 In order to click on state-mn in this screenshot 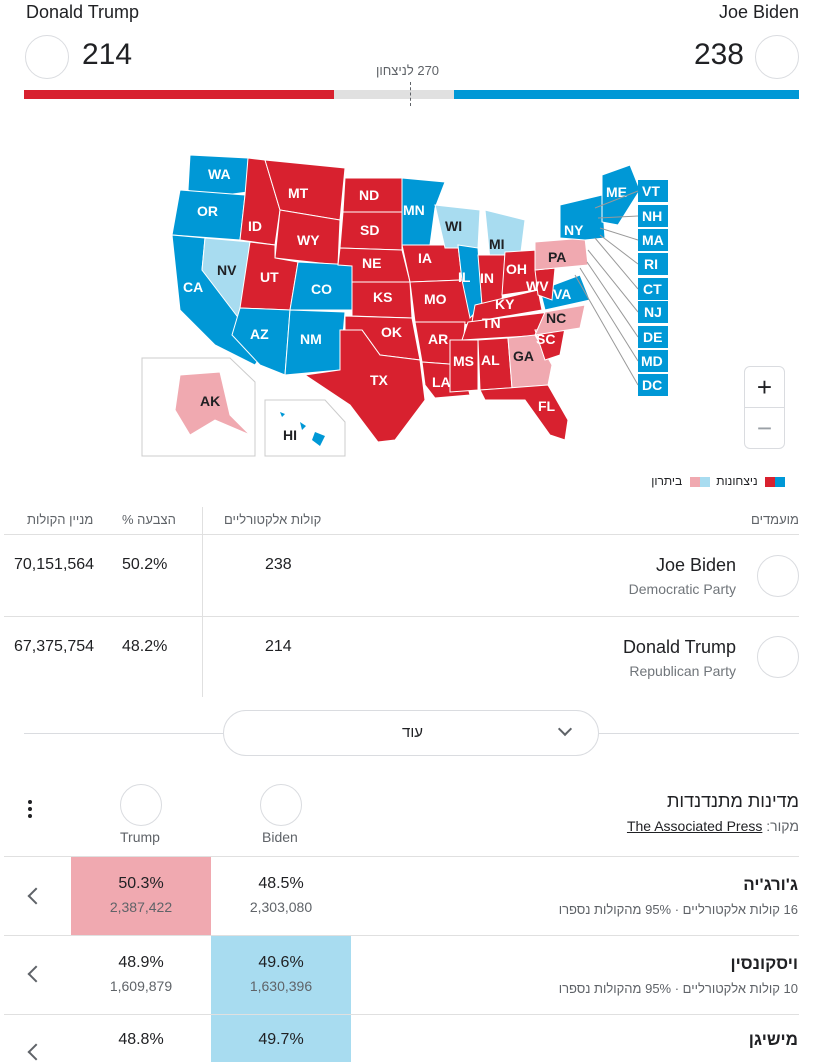, I will do `click(423, 211)`.